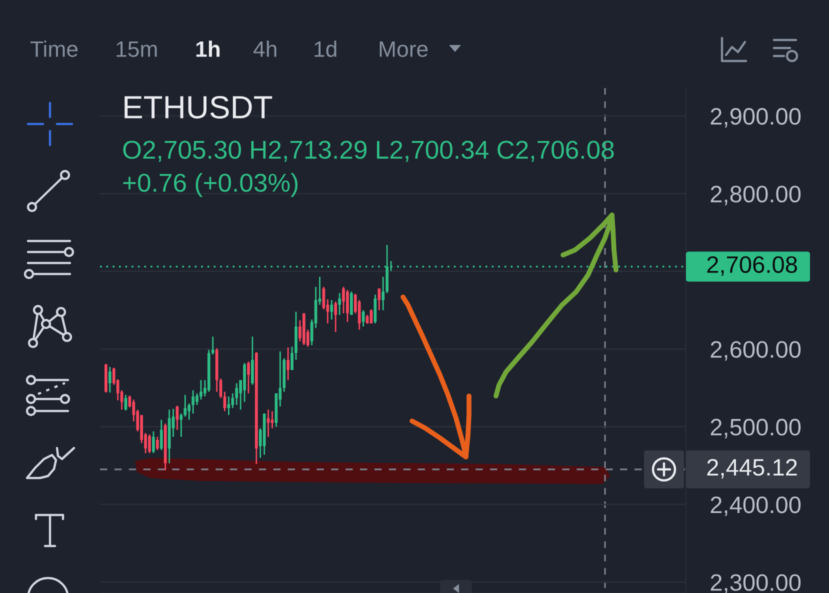  I want to click on y-tick-label: 2,500.00, so click(755, 428).